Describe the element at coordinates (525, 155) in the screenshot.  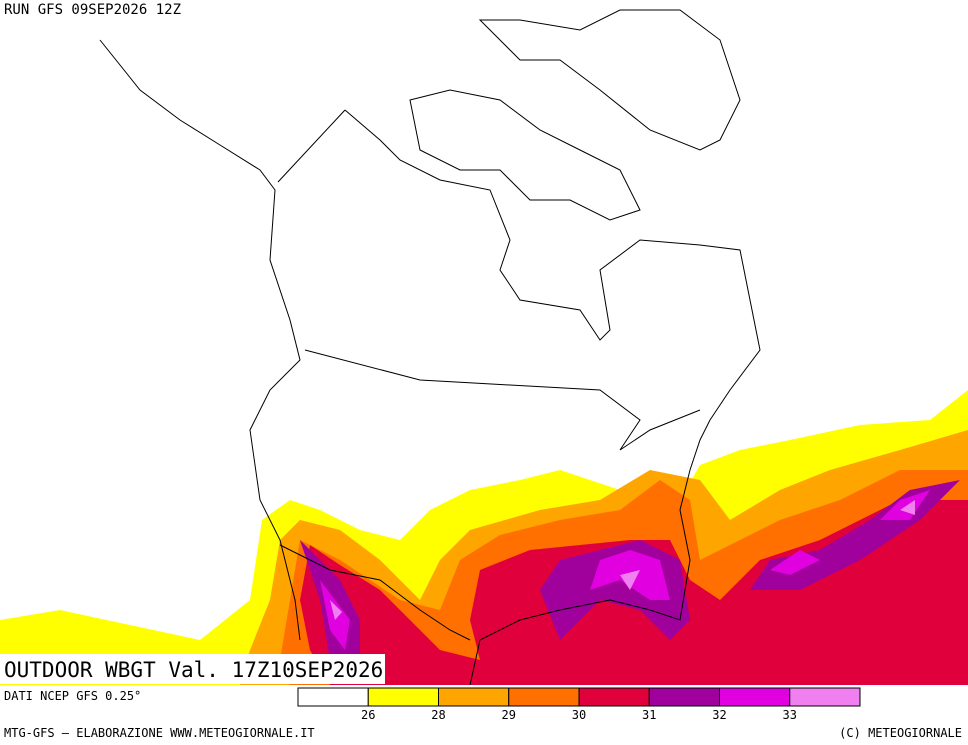
I see `arctic-islands` at that location.